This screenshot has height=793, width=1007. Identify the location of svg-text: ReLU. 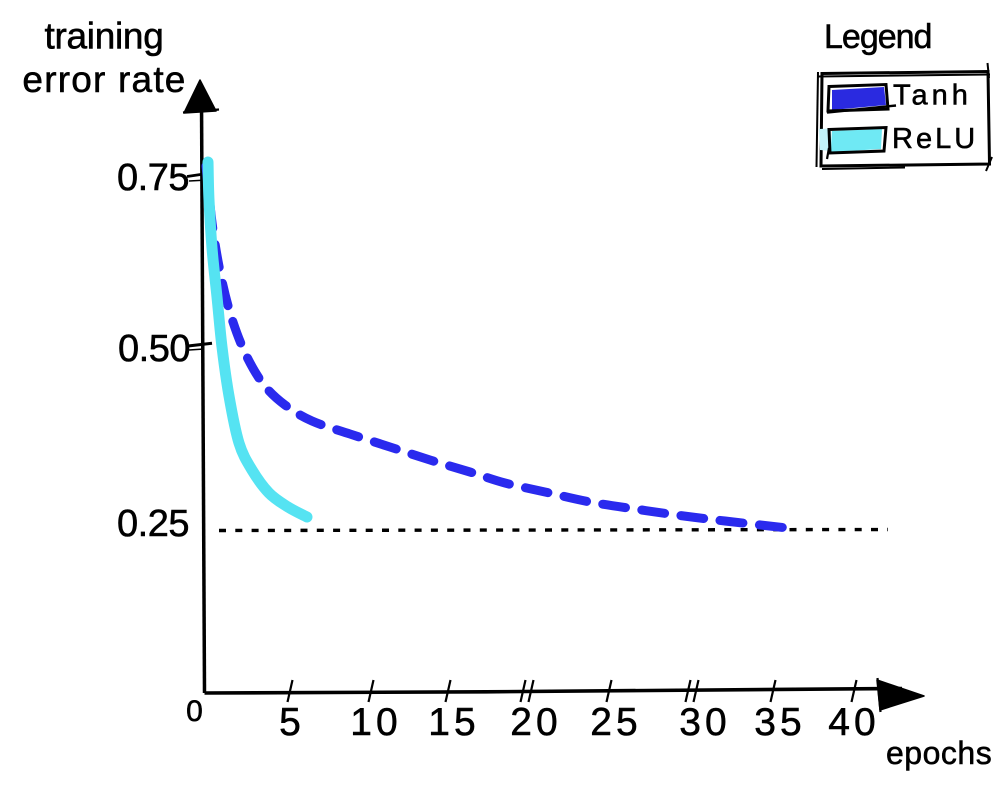
(935, 139).